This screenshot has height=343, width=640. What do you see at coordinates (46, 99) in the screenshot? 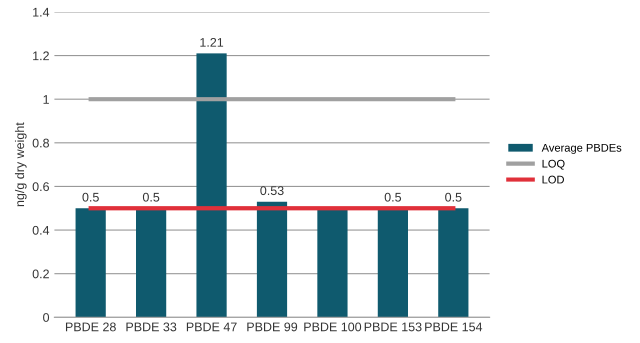
I see `y-tick-label: 1` at bounding box center [46, 99].